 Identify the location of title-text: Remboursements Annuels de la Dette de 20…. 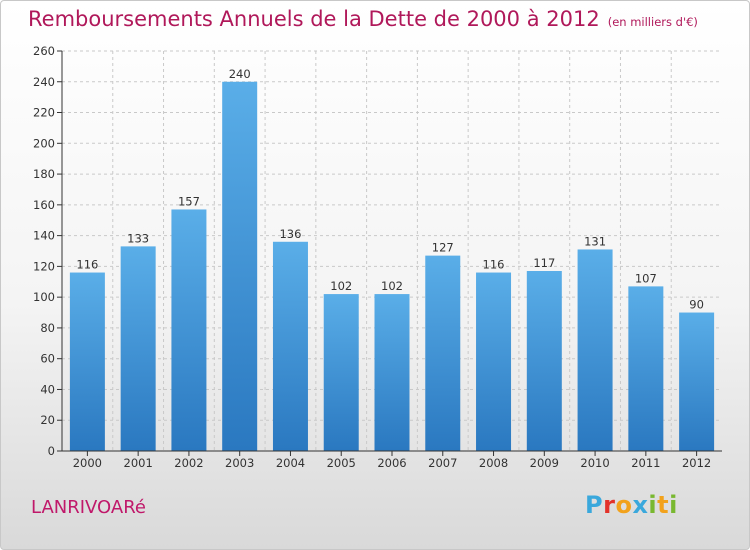
(314, 19).